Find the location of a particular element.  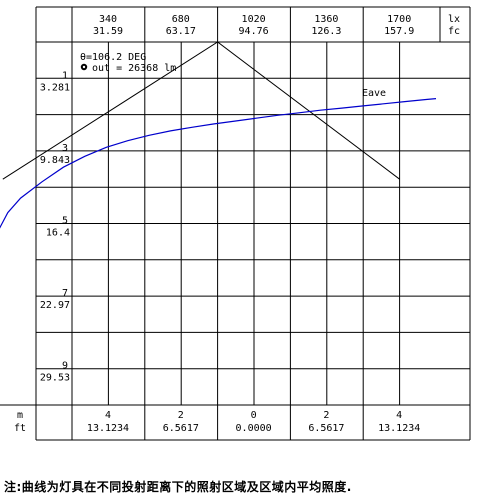

top-unit-lx: lx is located at coordinates (454, 19).